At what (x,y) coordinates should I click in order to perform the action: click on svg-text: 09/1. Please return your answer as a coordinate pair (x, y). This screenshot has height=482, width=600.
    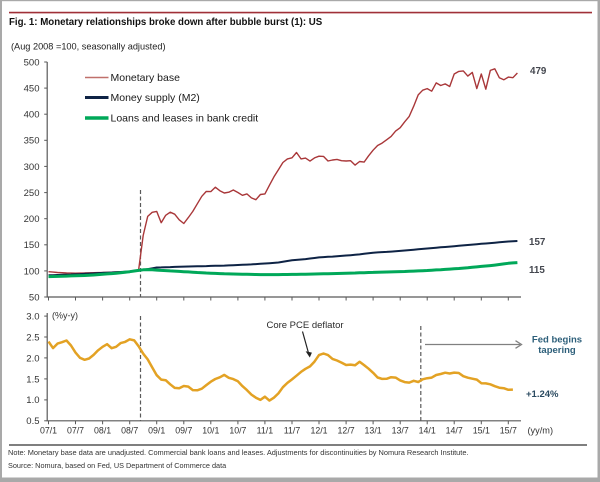
    Looking at the image, I should click on (156, 431).